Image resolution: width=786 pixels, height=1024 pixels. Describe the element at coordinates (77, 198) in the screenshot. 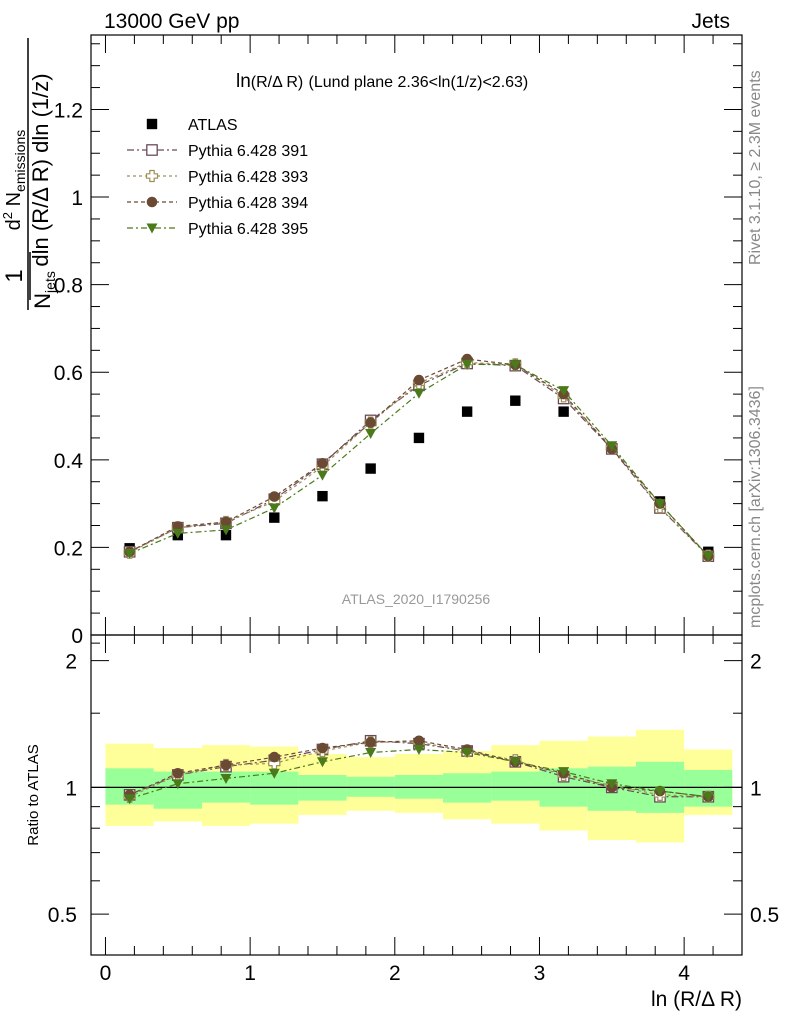

I see `top-y-tick-label: 1` at that location.